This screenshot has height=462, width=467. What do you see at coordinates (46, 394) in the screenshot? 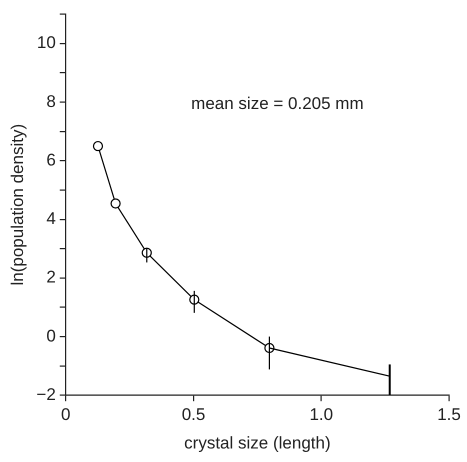
I see `y-tick-label: −2` at bounding box center [46, 394].